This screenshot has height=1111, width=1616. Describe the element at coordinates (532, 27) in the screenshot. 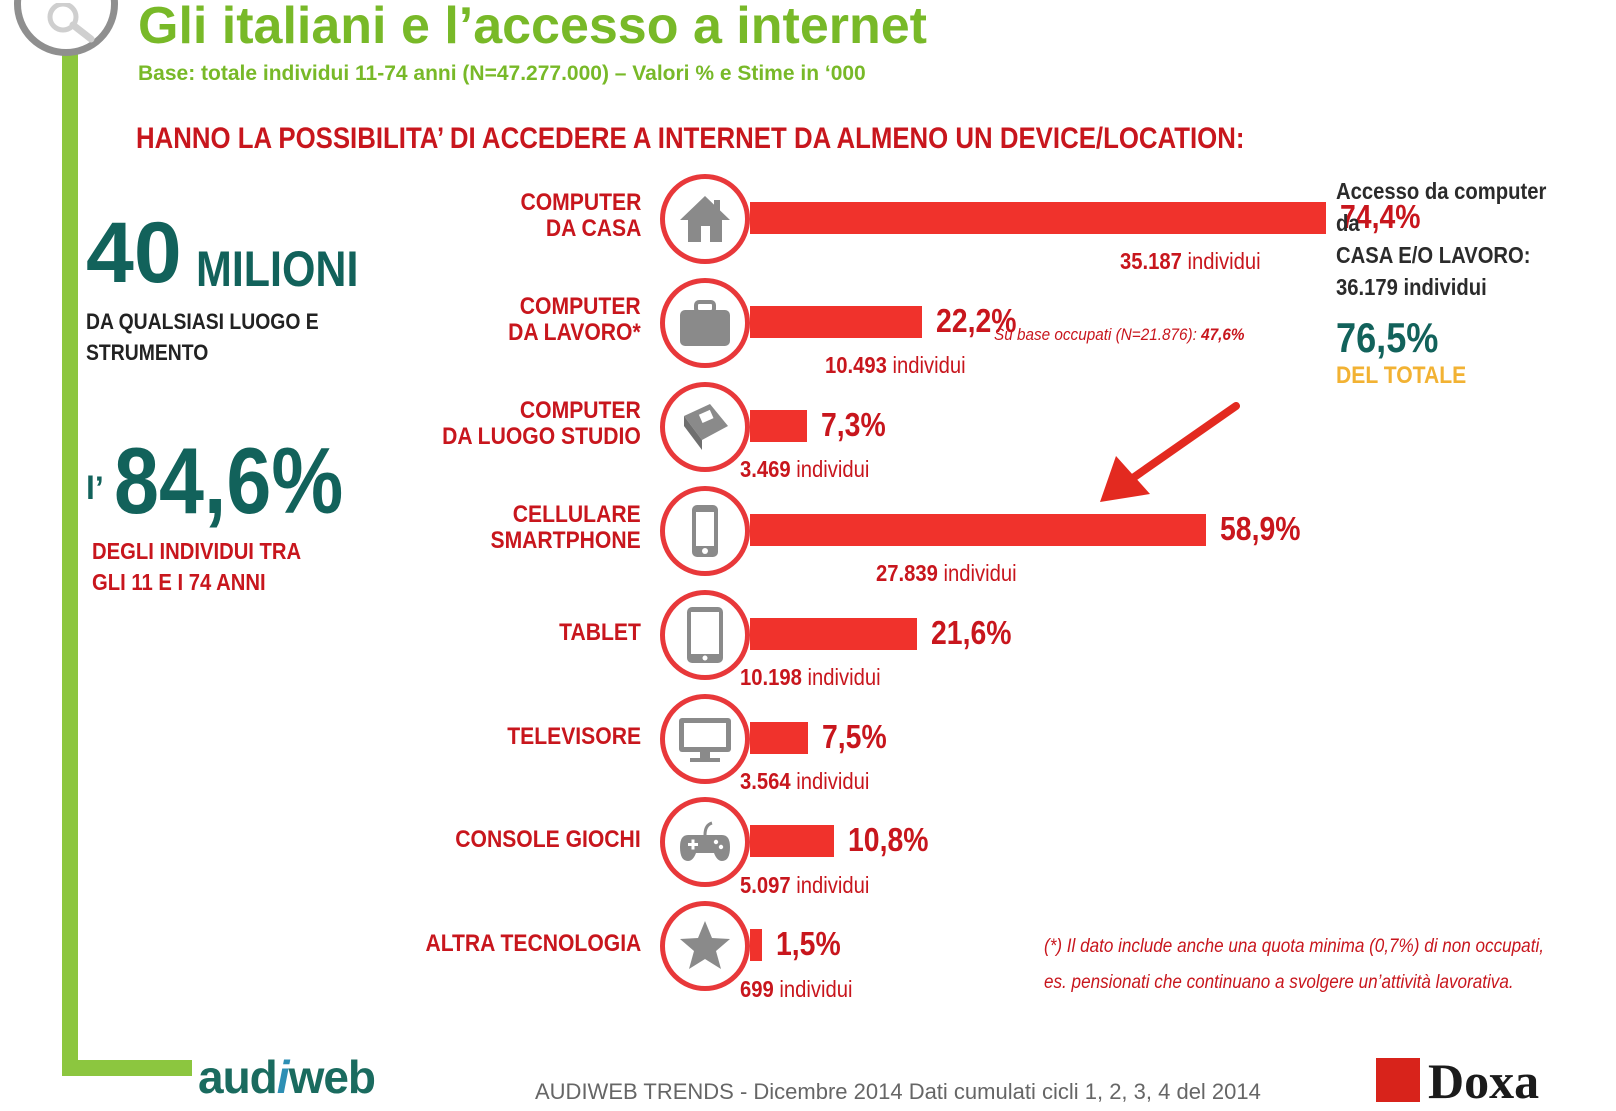

I see `page-title: Gli italiani e l’accesso a internet` at that location.